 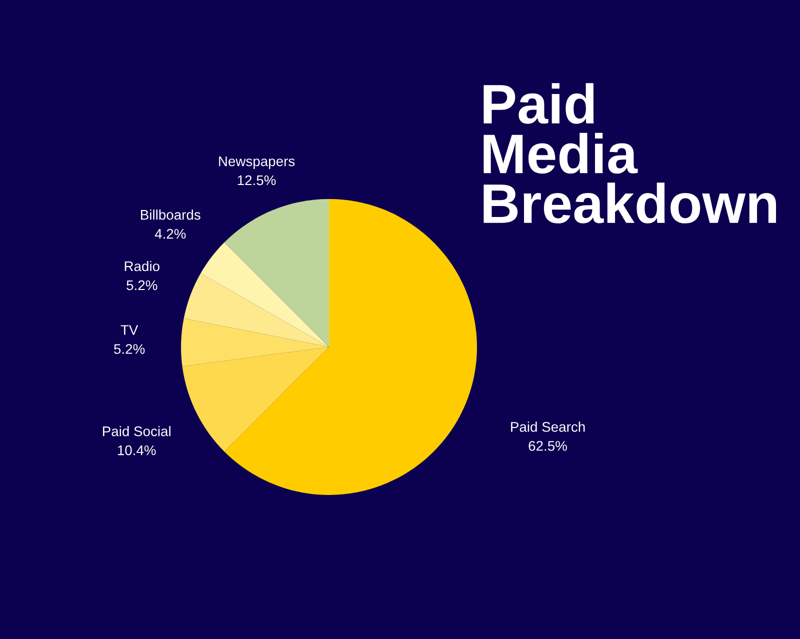 I want to click on data-label: 62.5%, so click(x=547, y=445).